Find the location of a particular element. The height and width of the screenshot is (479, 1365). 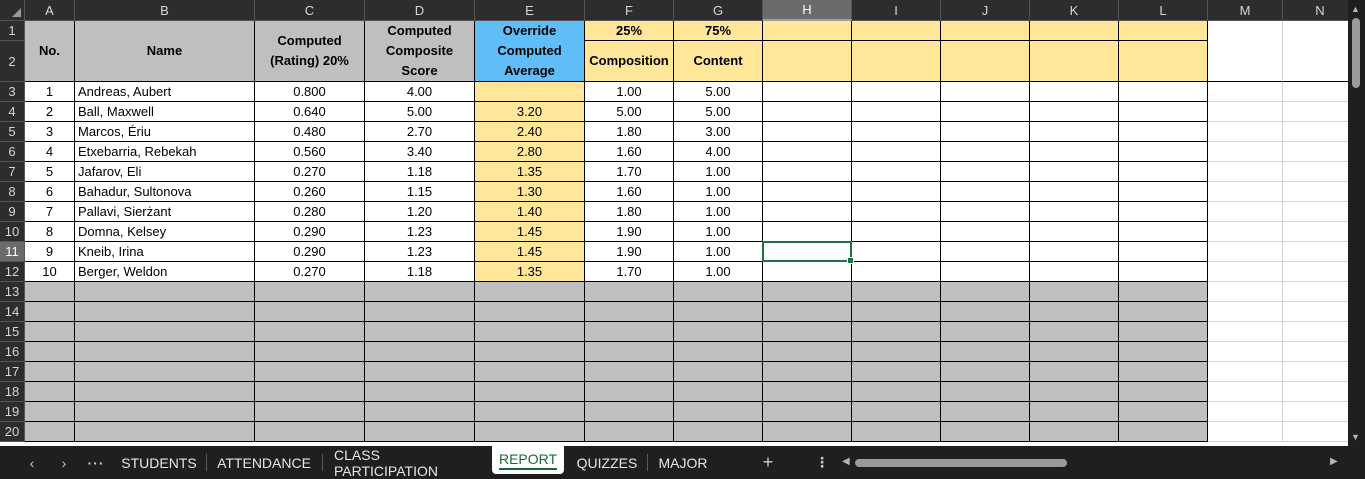

column-header: L is located at coordinates (1163, 10).